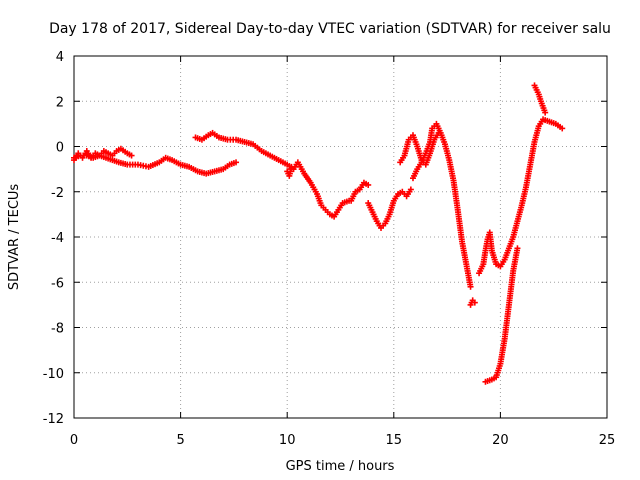  I want to click on y-tick-label: -2, so click(57, 193).